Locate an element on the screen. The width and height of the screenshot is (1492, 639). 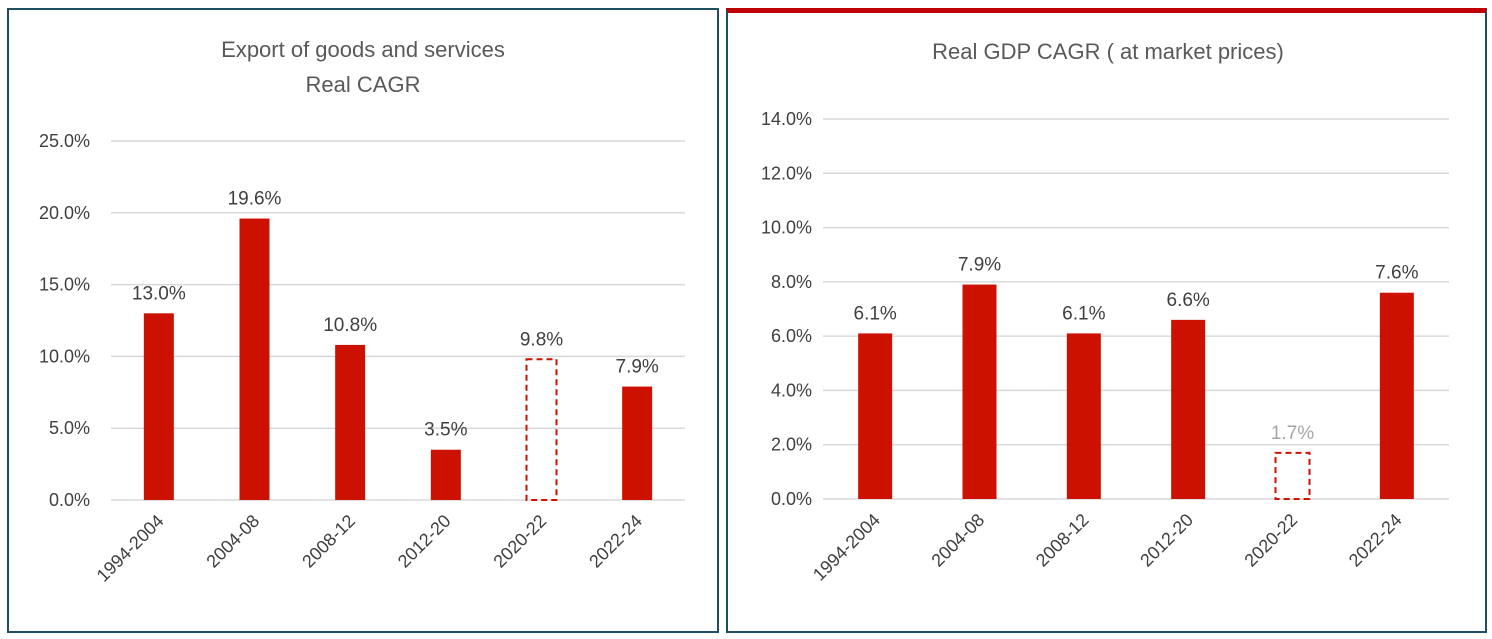
chart-title-line: Export of goods and services is located at coordinates (363, 49).